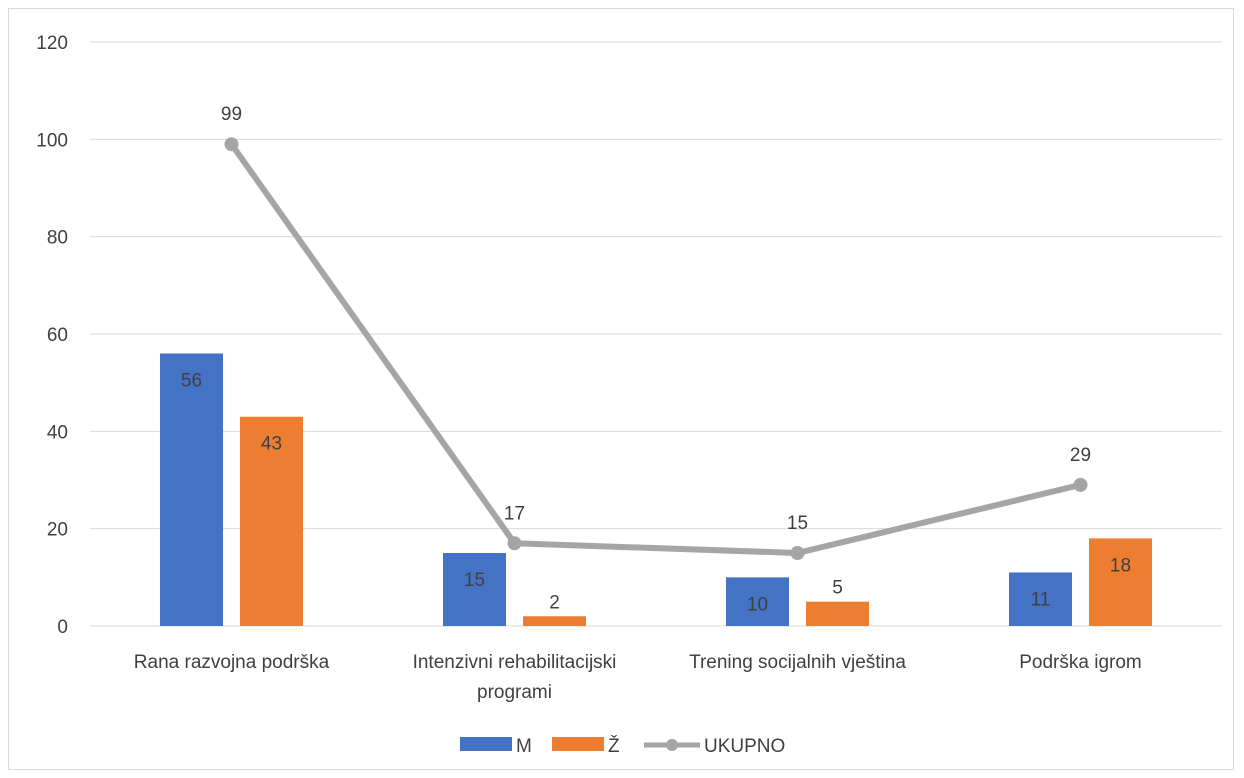  What do you see at coordinates (1120, 565) in the screenshot?
I see `bar-data-label: 18` at bounding box center [1120, 565].